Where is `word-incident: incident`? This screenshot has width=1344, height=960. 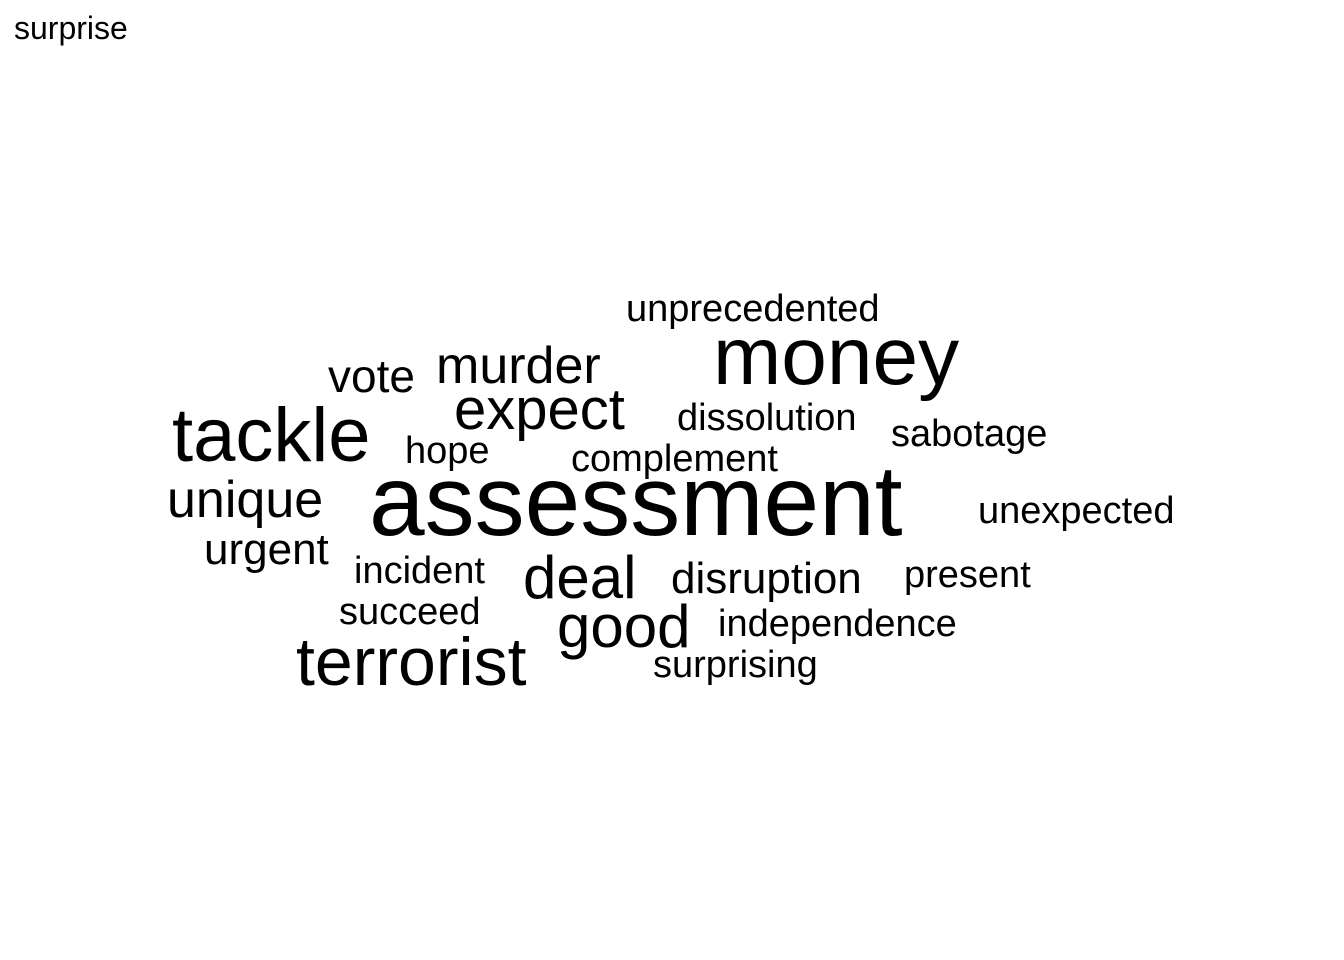 word-incident: incident is located at coordinates (419, 571).